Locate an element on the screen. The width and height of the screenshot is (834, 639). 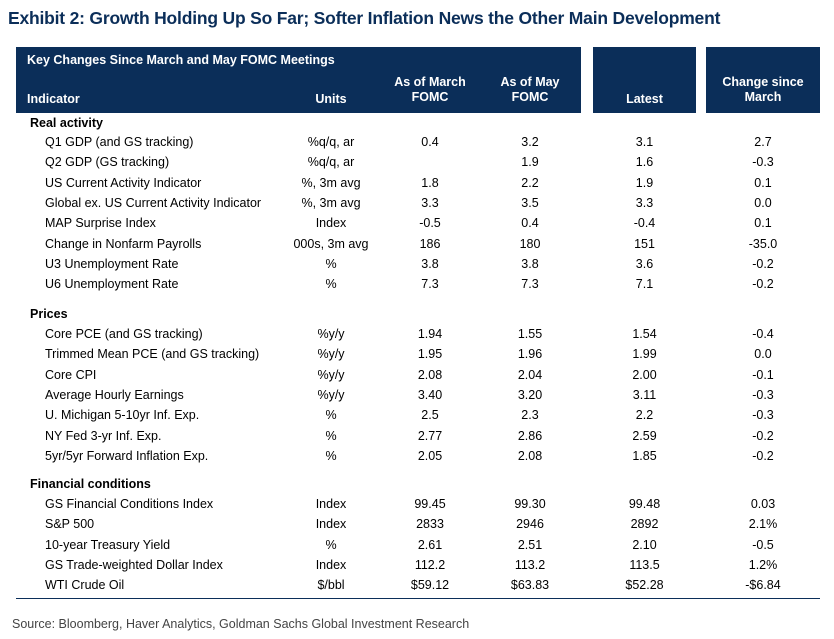
column-header-change-line1: Change since is located at coordinates (763, 82).